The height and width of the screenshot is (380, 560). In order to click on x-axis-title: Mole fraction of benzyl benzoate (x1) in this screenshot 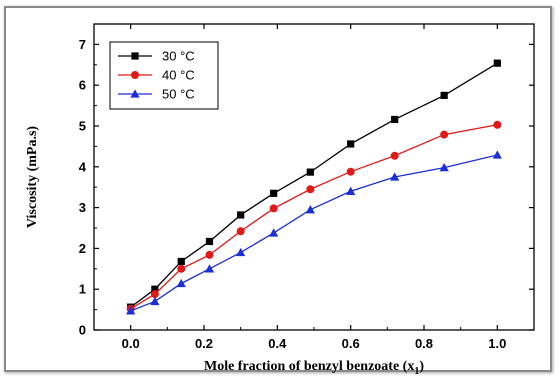, I will do `click(314, 368)`.